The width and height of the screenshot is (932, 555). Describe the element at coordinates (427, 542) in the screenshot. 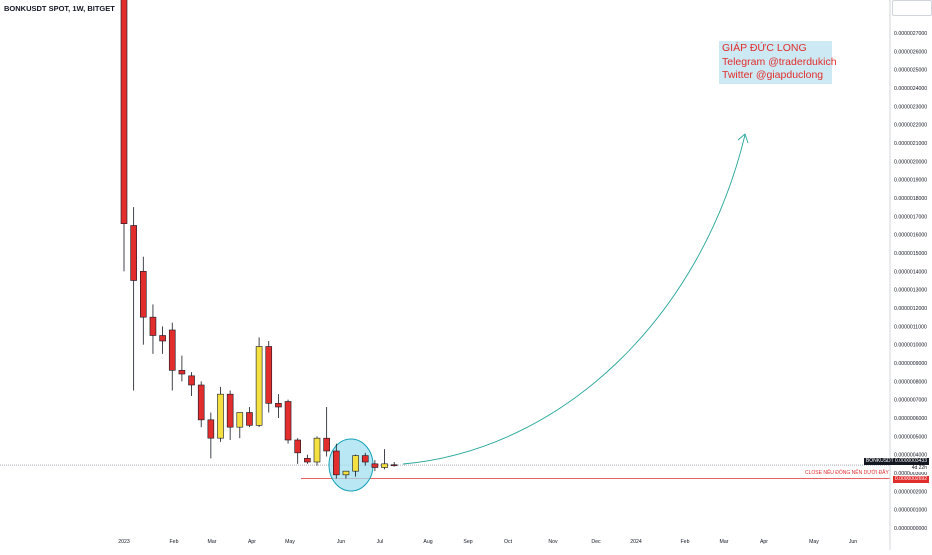

I see `x-tick-label: Aug` at that location.